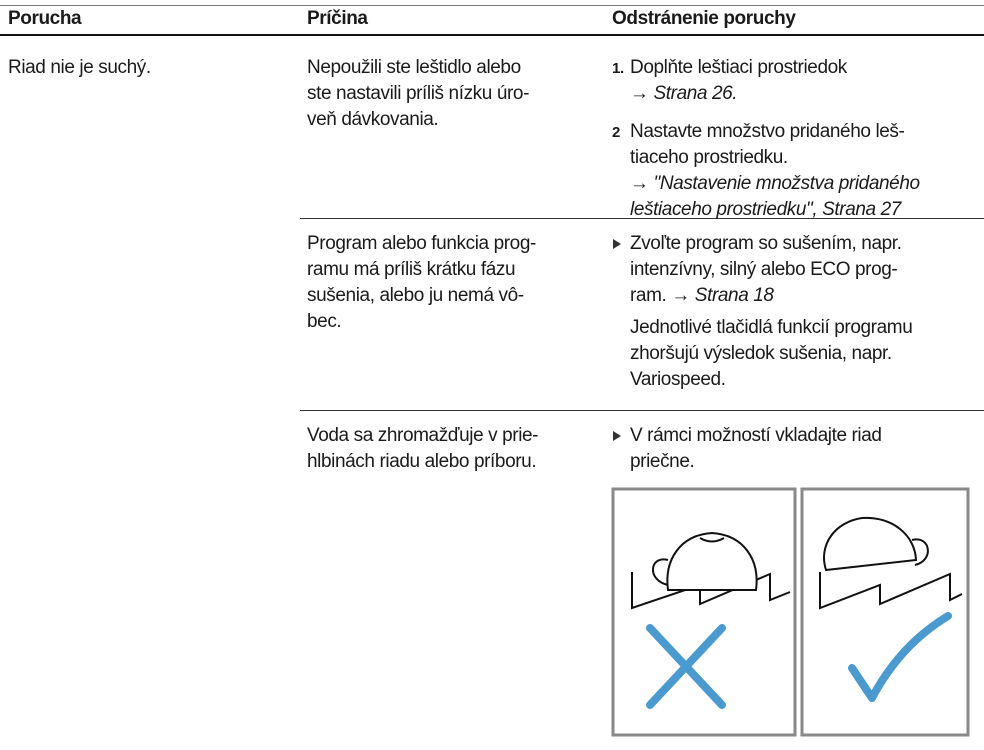 Image resolution: width=984 pixels, height=750 pixels. What do you see at coordinates (373, 119) in the screenshot?
I see `cause-line: veň dávkovania.` at bounding box center [373, 119].